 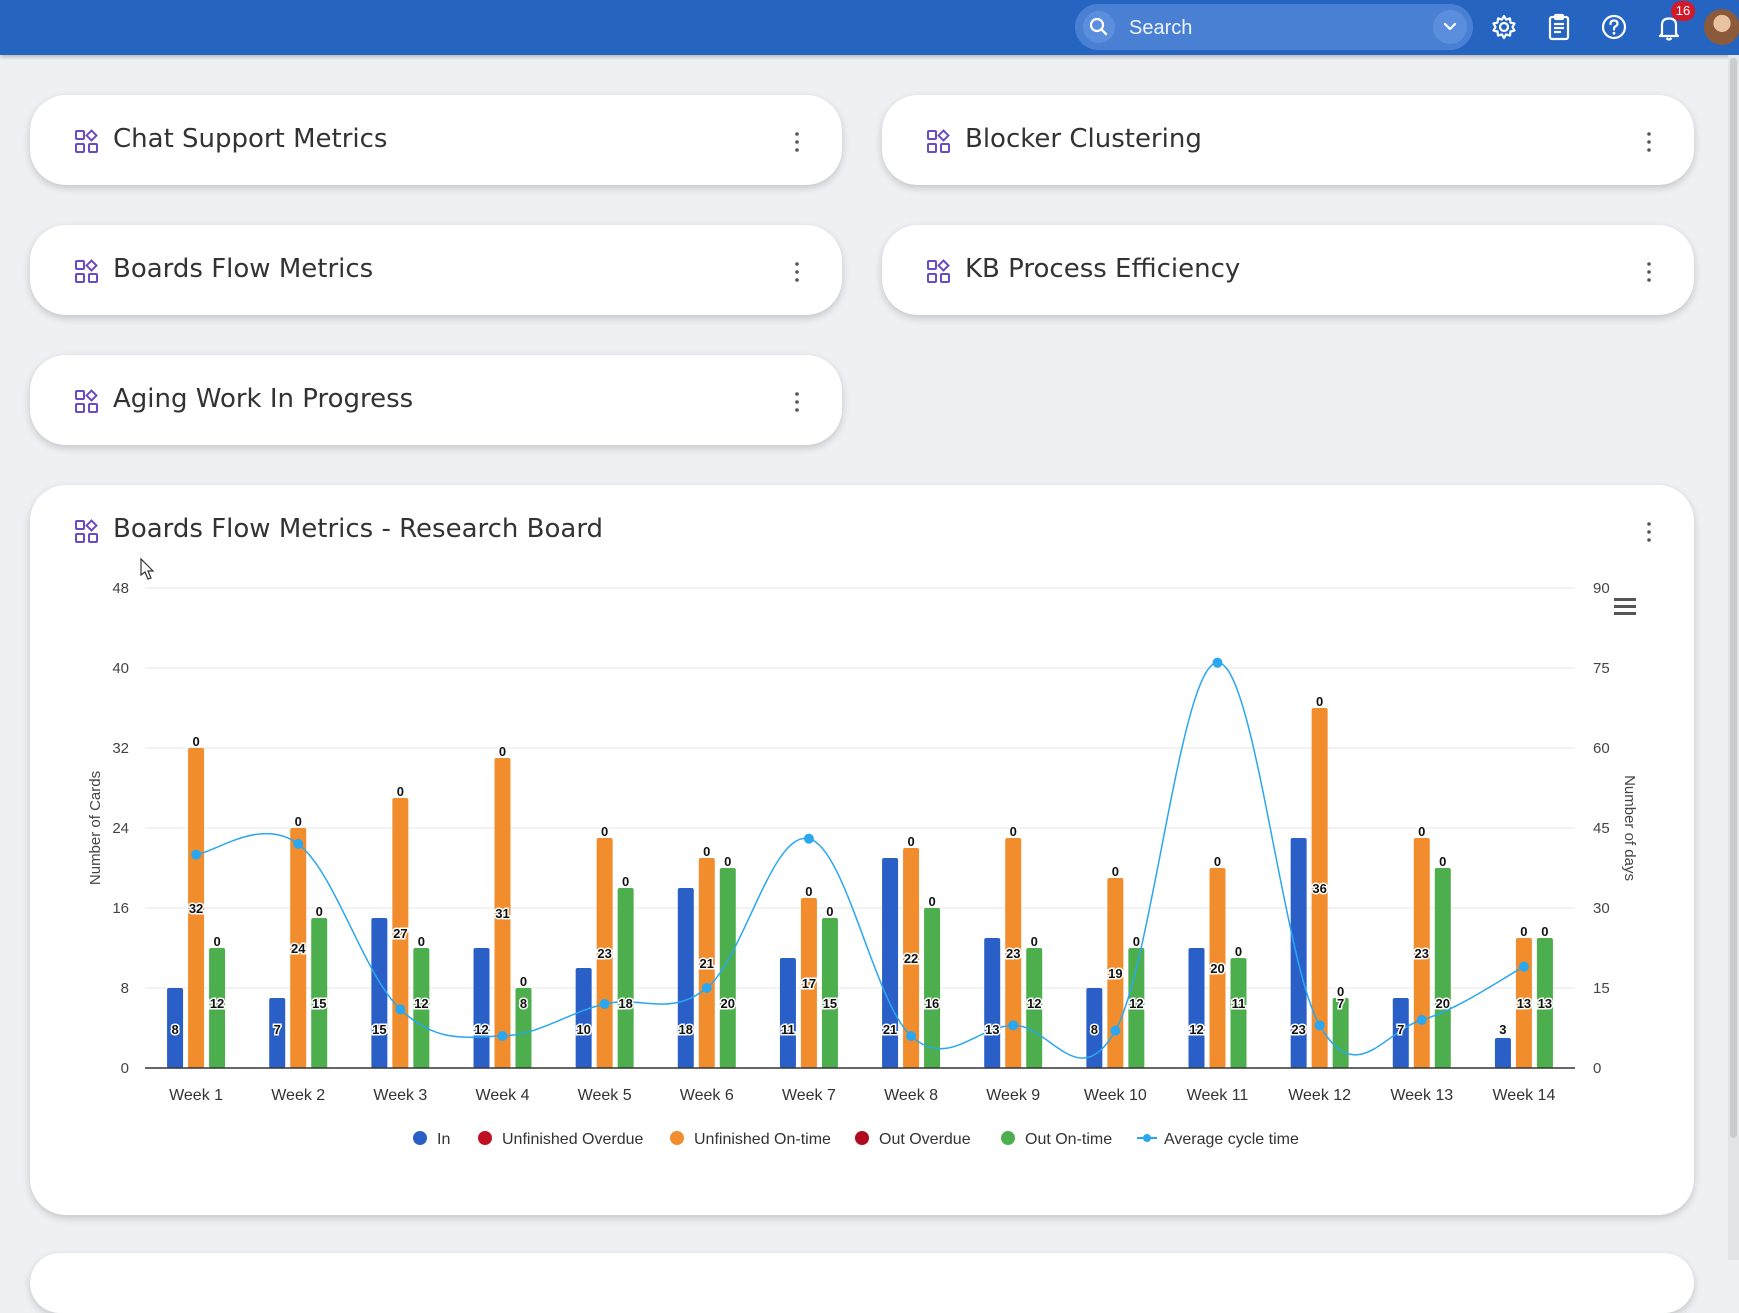 I want to click on chevron-down-icon, so click(x=1450, y=27).